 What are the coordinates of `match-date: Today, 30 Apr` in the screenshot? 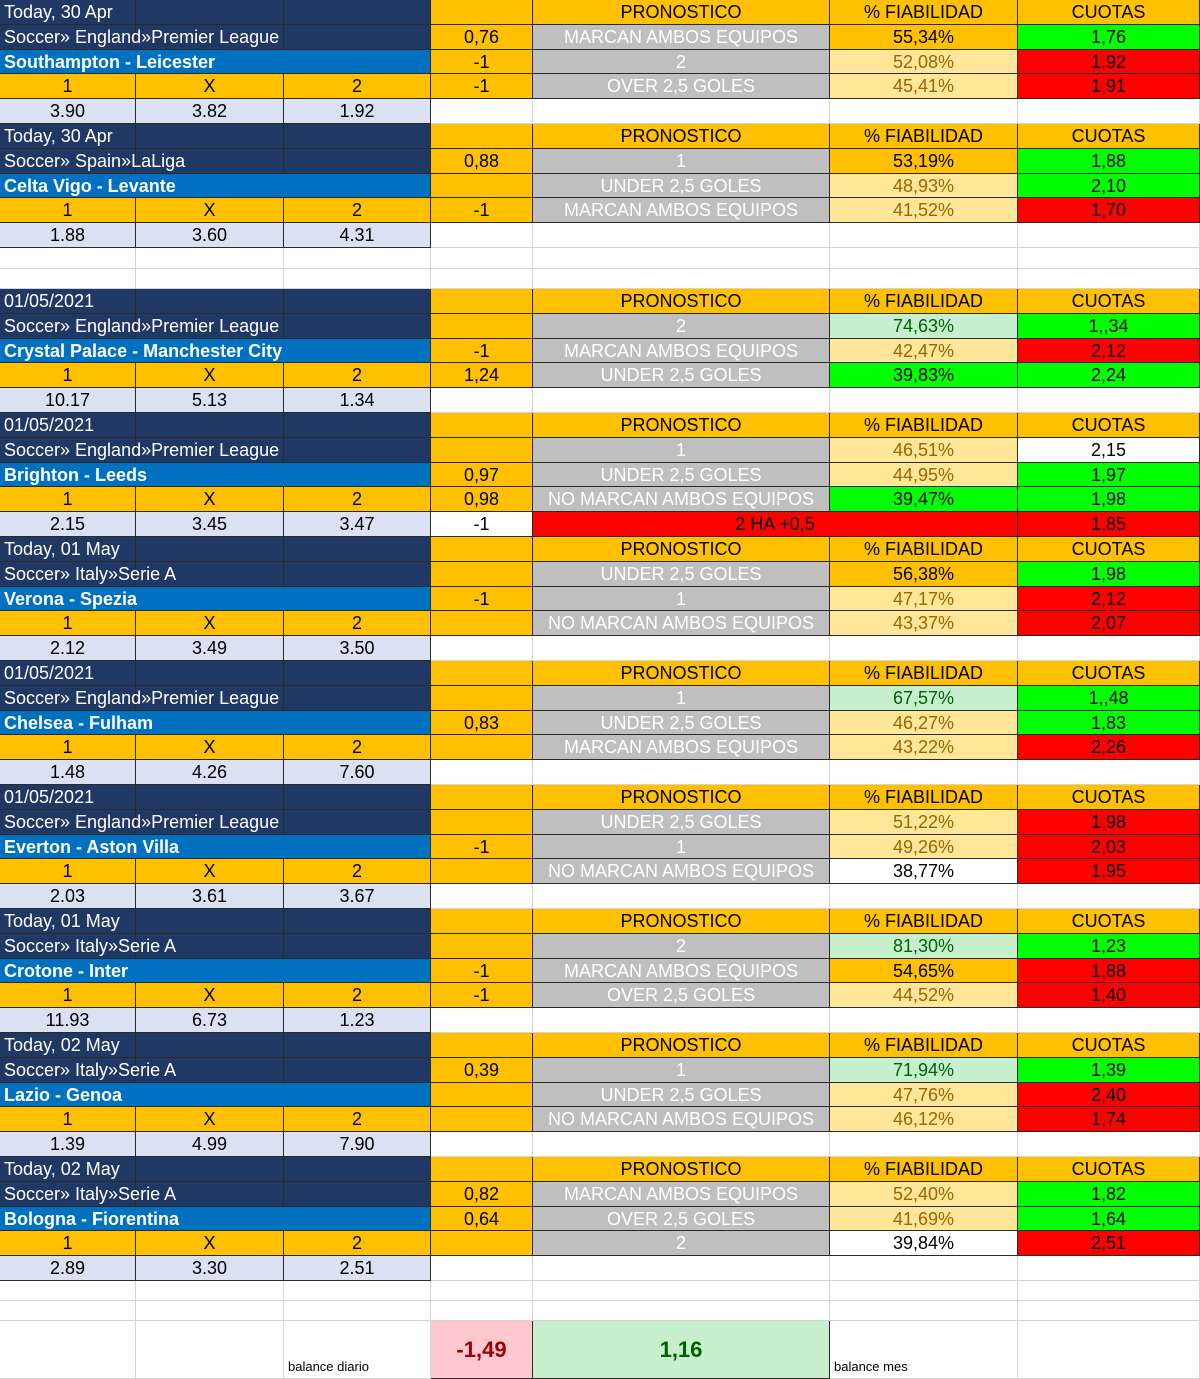 It's located at (68, 12).